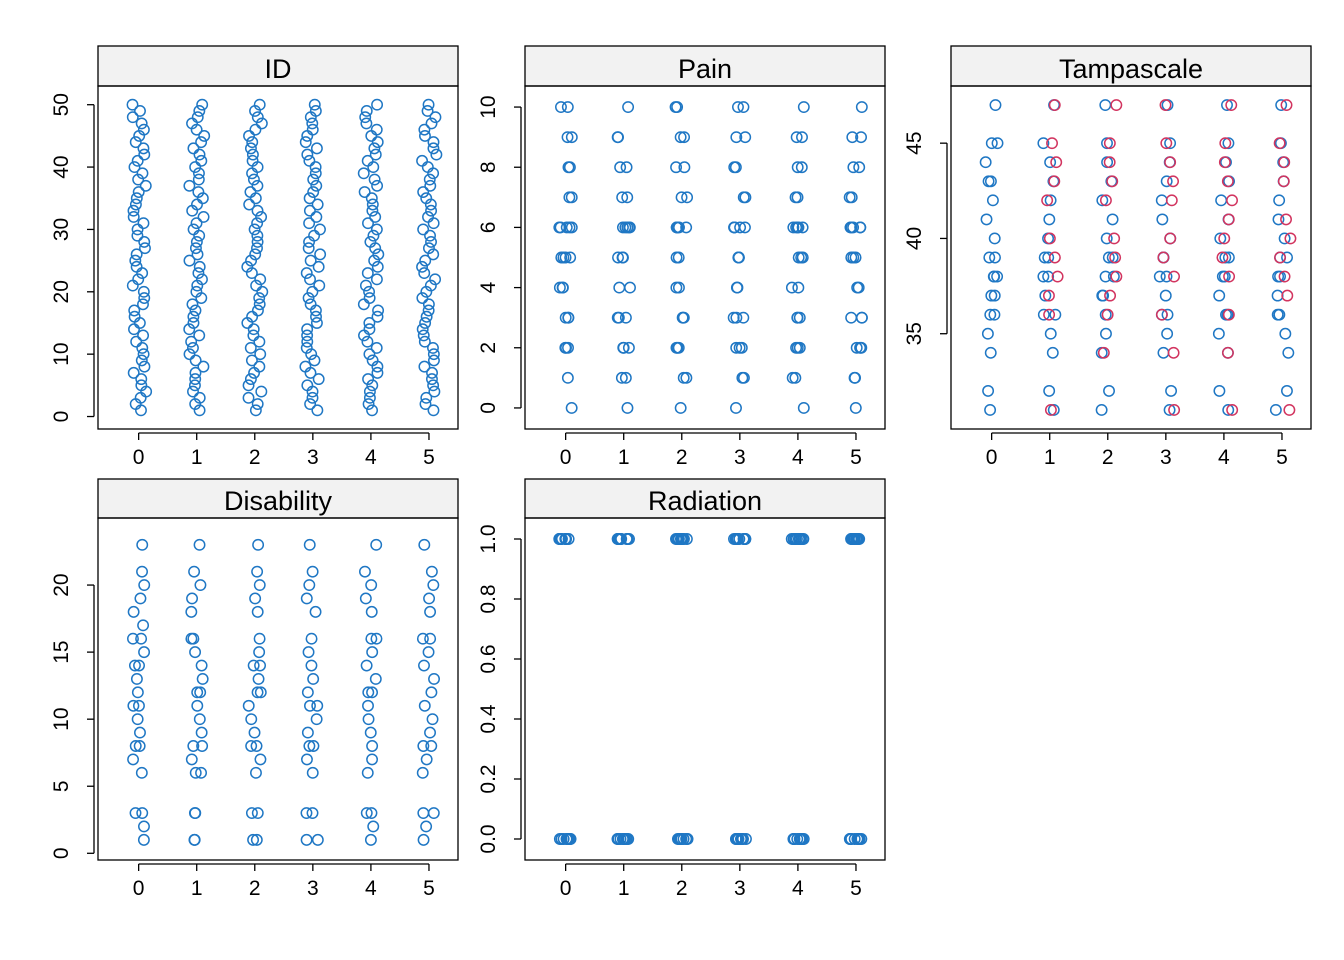  Describe the element at coordinates (856, 888) in the screenshot. I see `x-tick-label: 5` at that location.